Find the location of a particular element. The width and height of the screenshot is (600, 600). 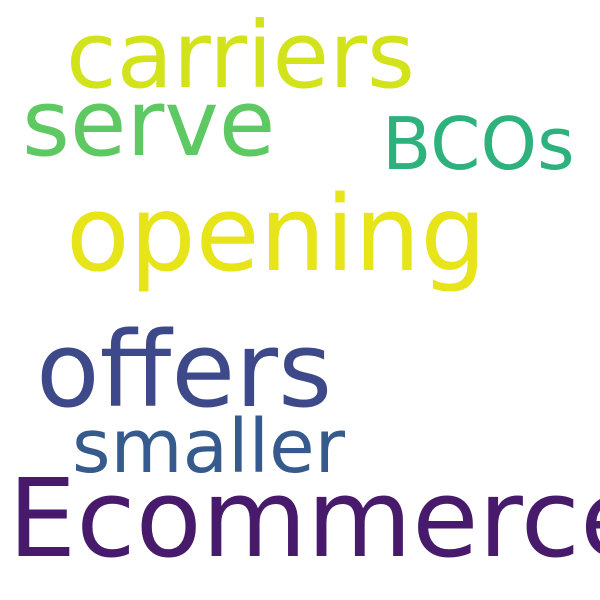

word-smaller: smaller is located at coordinates (209, 447).